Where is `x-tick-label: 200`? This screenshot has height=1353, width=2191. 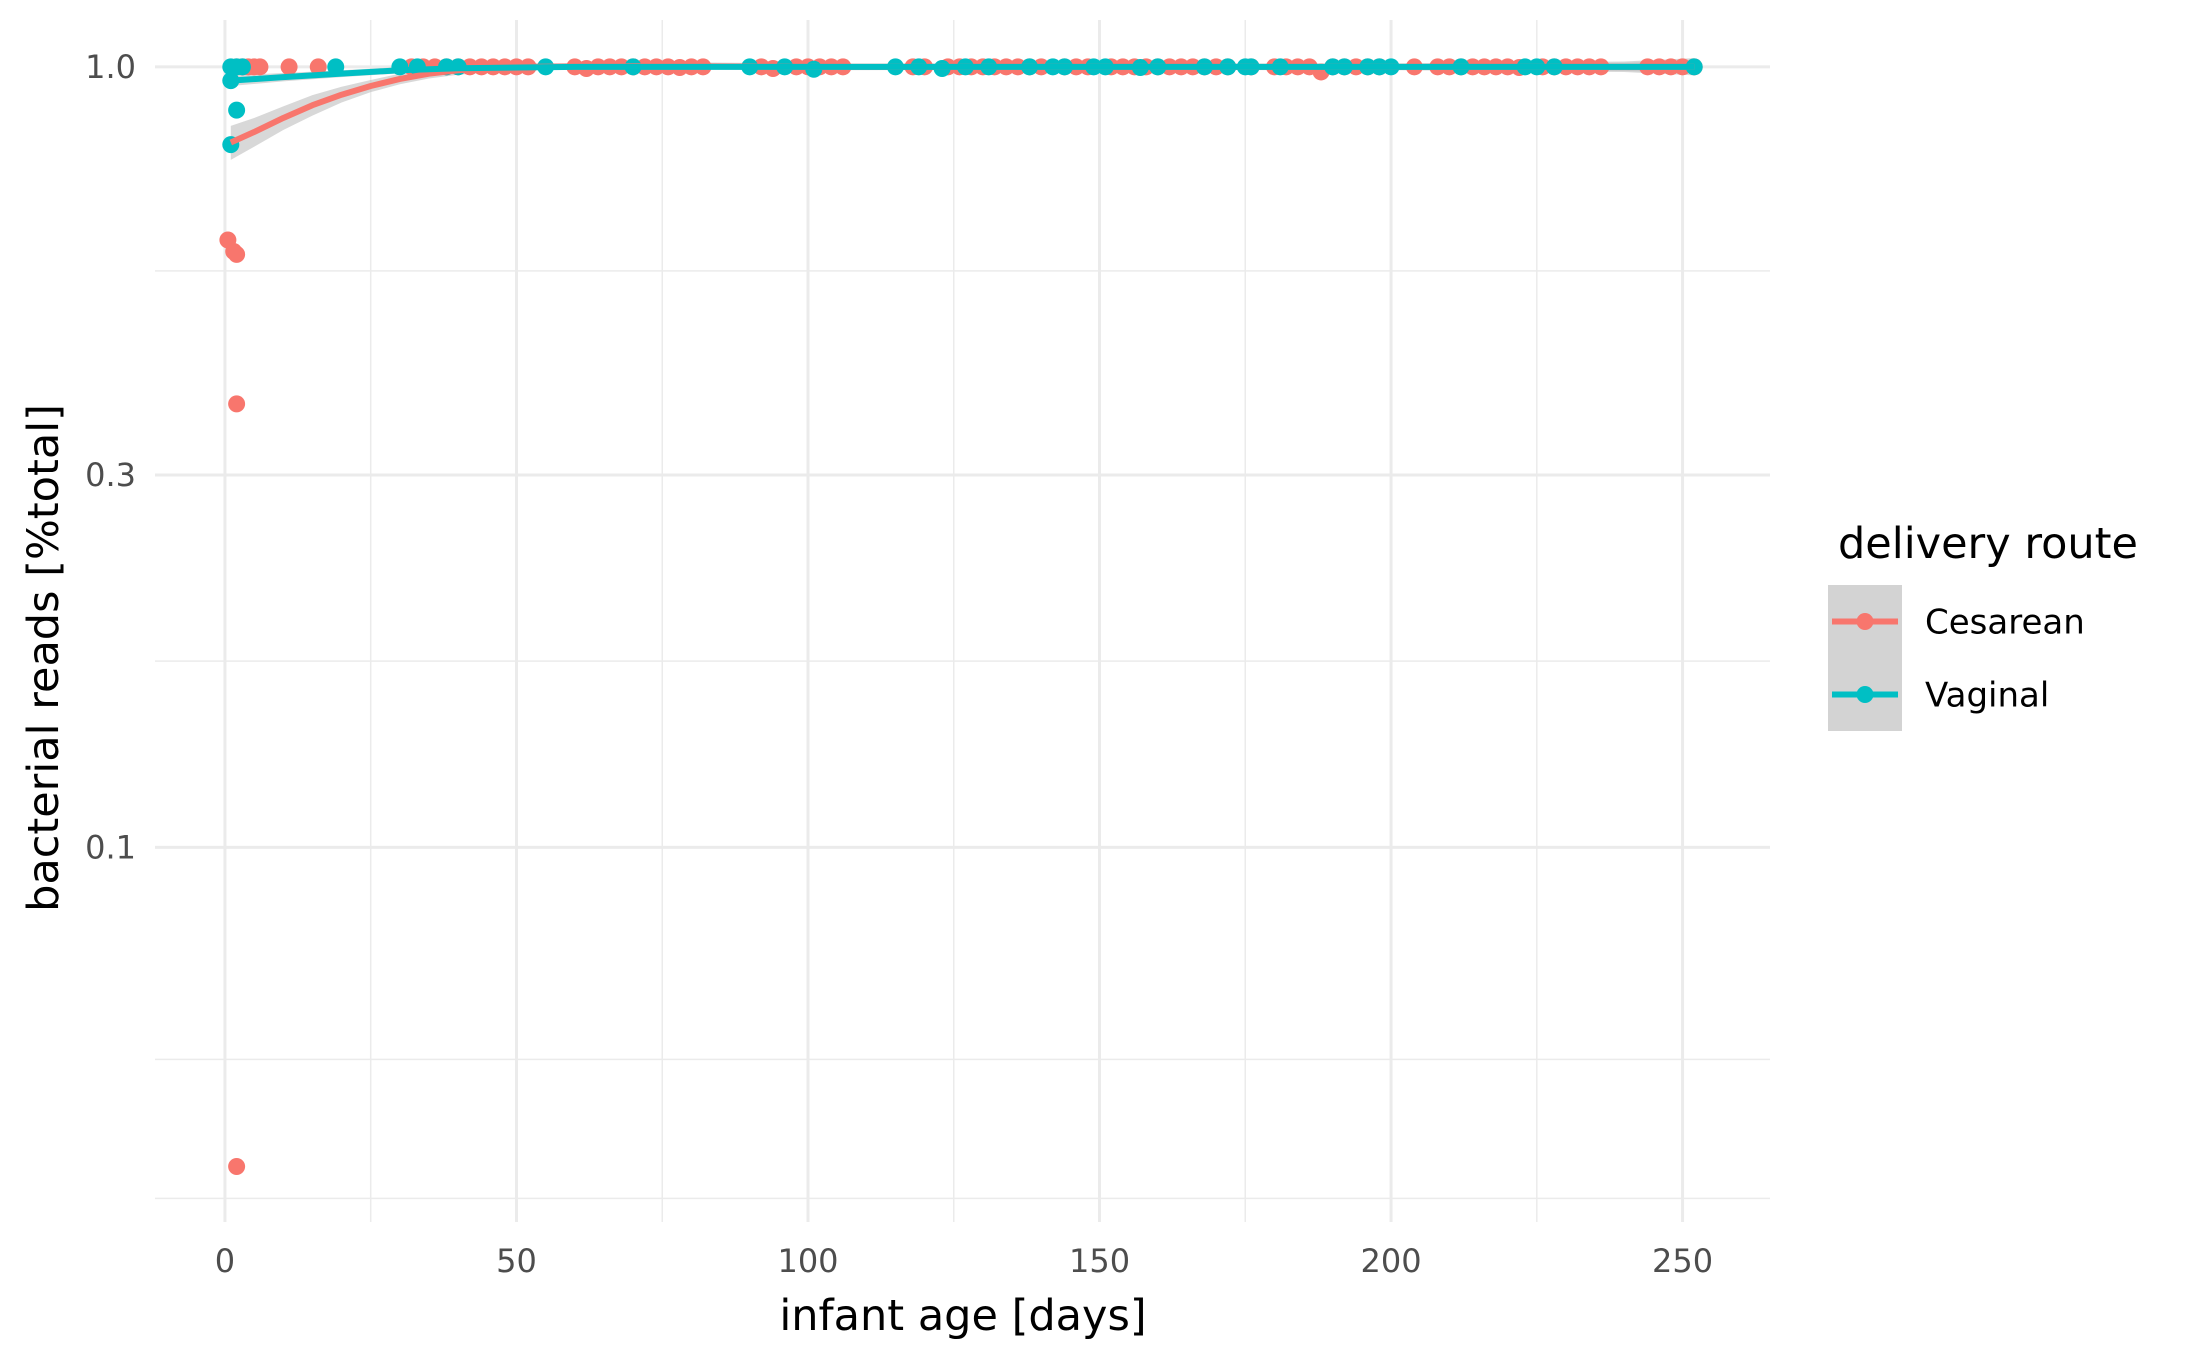
x-tick-label: 200 is located at coordinates (1390, 1261).